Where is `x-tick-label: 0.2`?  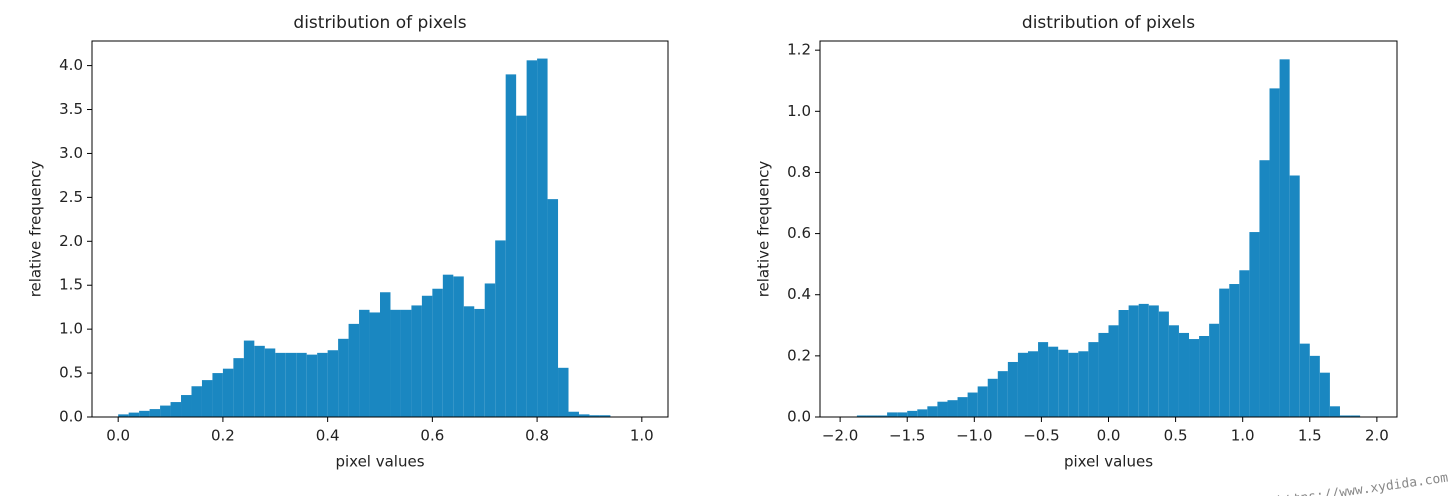
x-tick-label: 0.2 is located at coordinates (223, 436).